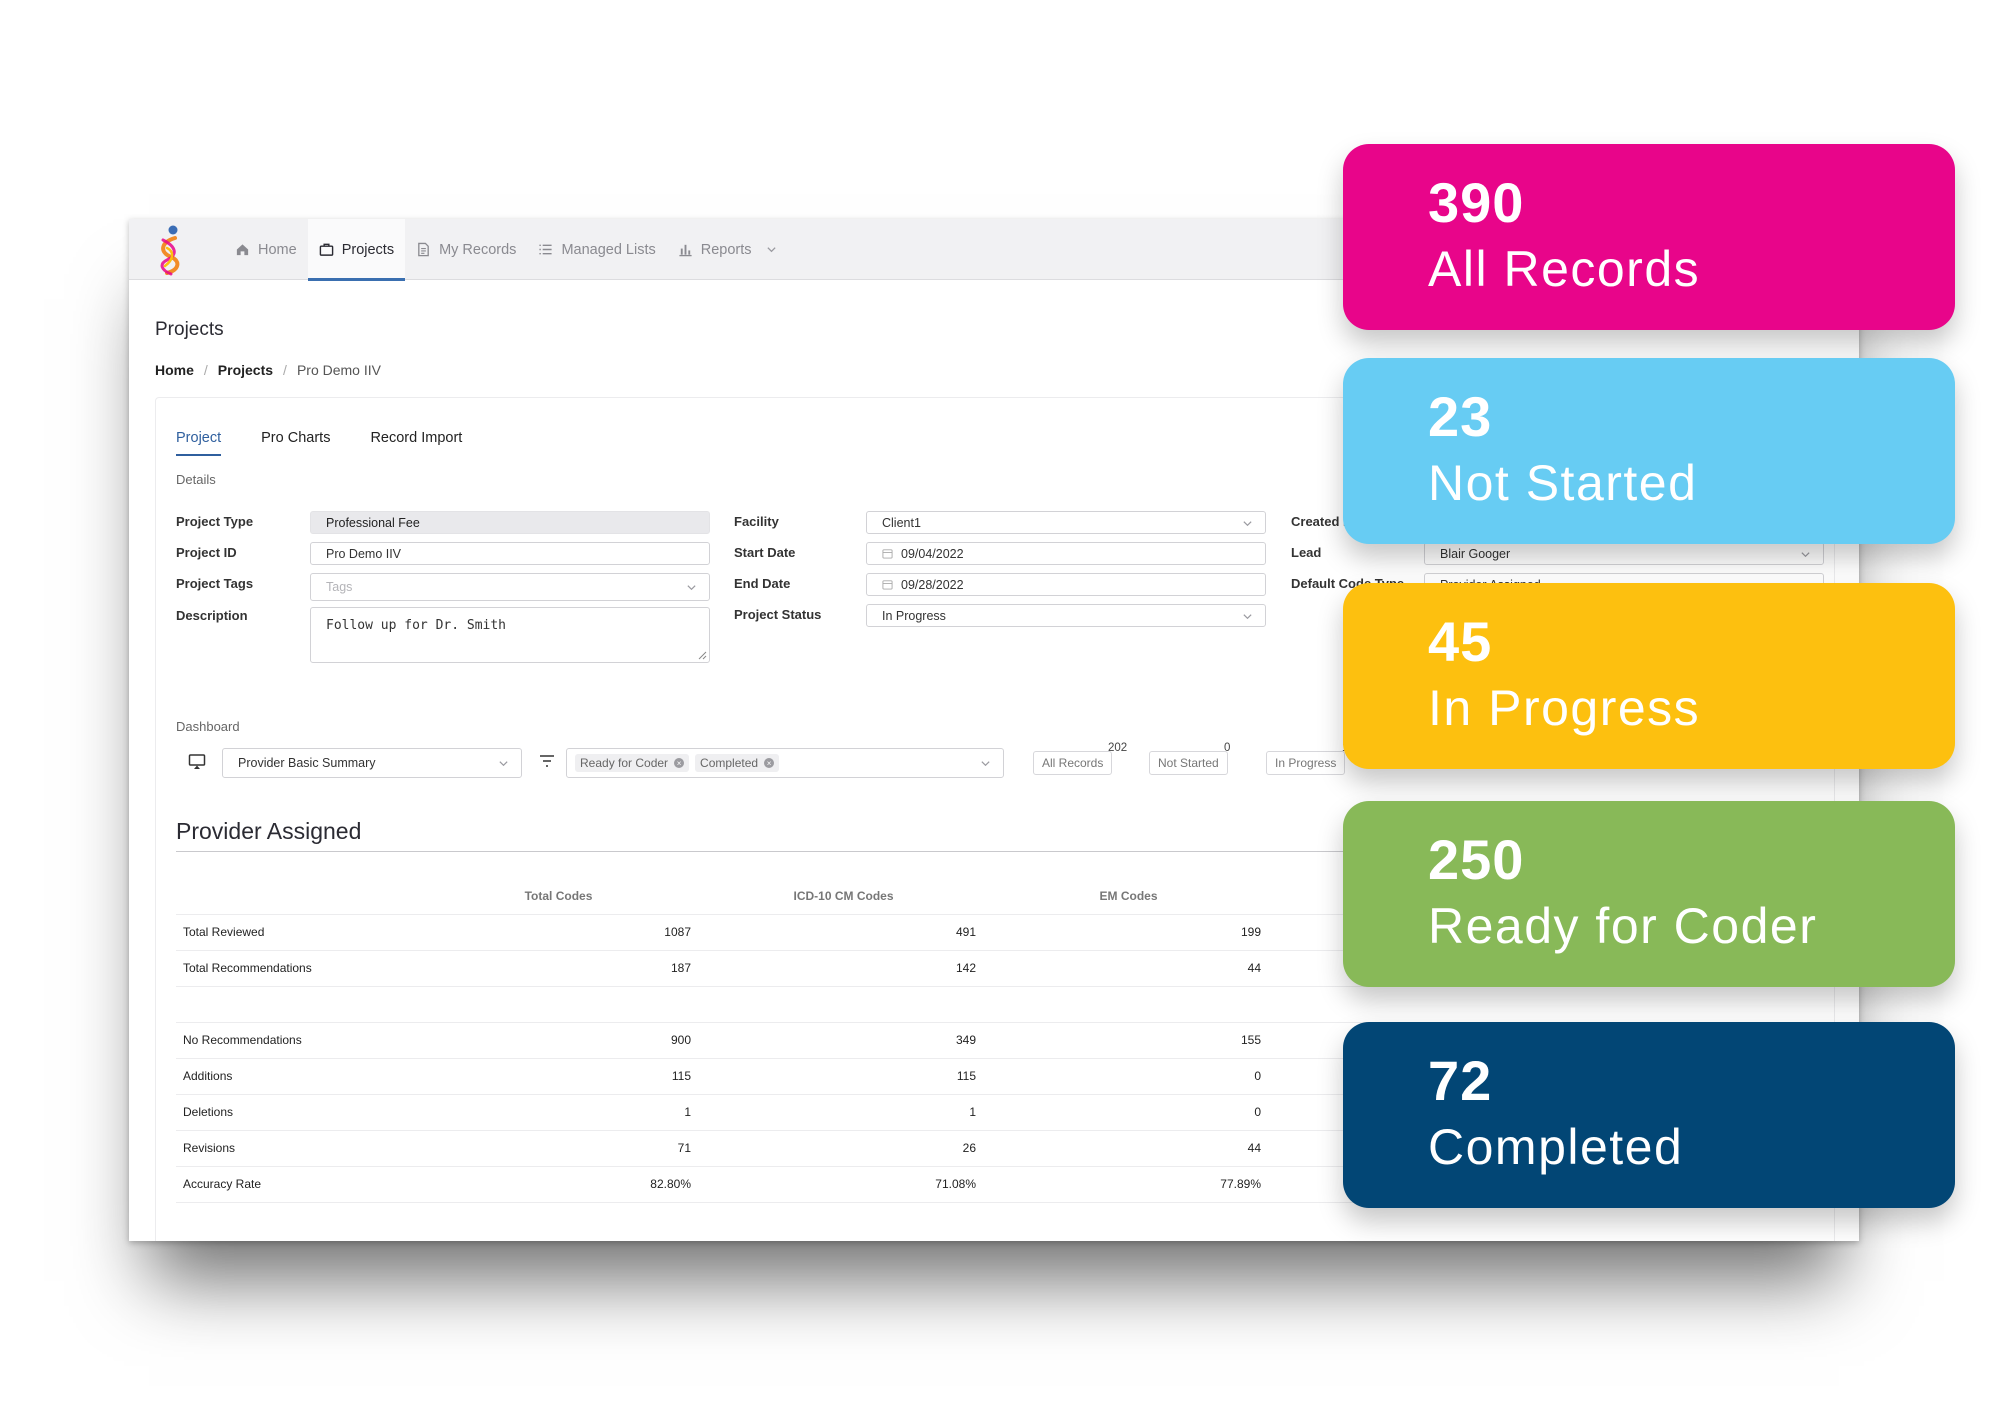  I want to click on cell-value: 142, so click(843, 967).